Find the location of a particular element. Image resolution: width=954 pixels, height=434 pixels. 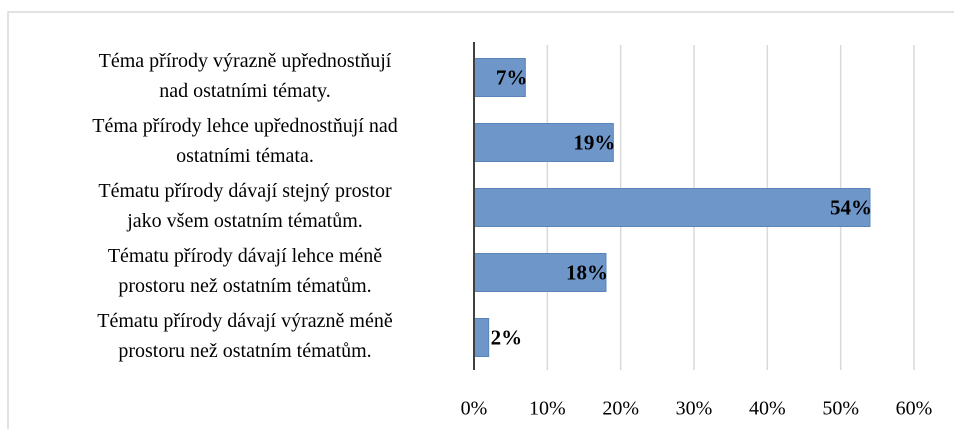

x-tick-label: 20% is located at coordinates (620, 409).